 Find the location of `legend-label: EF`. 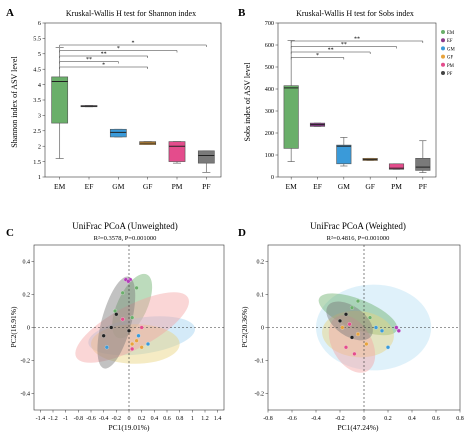

legend-label: EF is located at coordinates (450, 41).